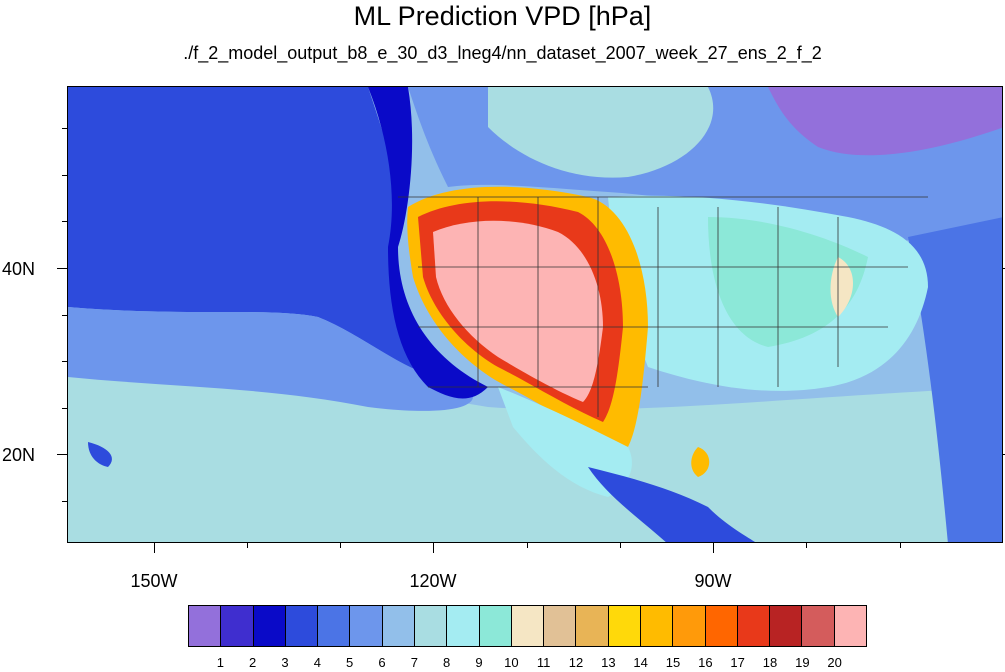 Image resolution: width=1005 pixels, height=672 pixels. I want to click on y-tick-left-20n, so click(62, 454).